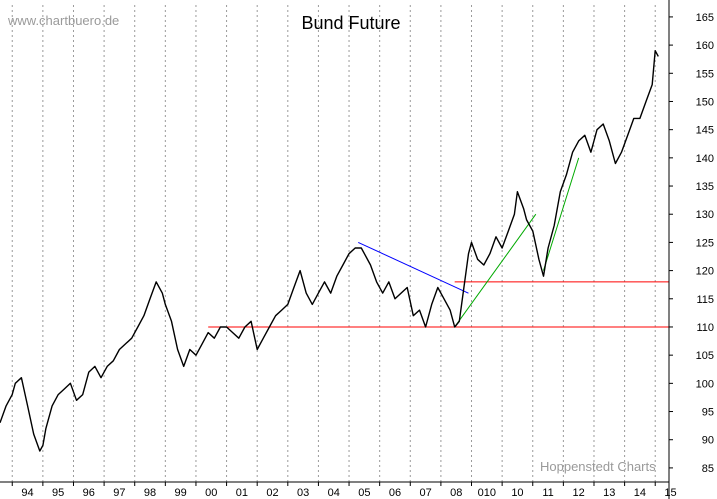  I want to click on y-tick-label: 125, so click(705, 243).